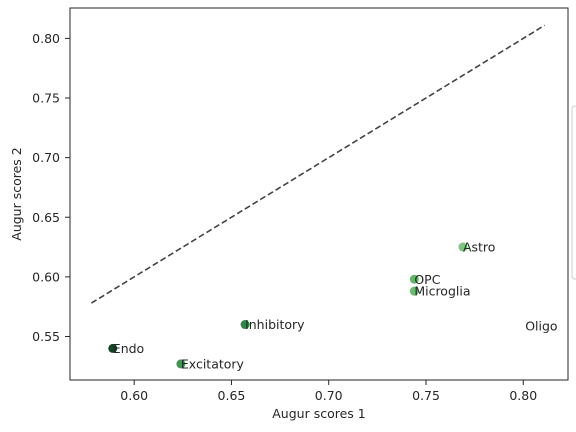 The width and height of the screenshot is (576, 432). I want to click on legend-fragment, so click(573, 192).